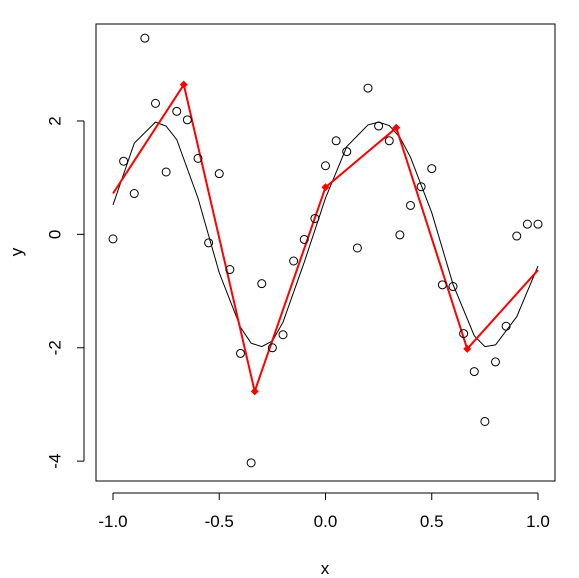 The image size is (579, 578). Describe the element at coordinates (538, 521) in the screenshot. I see `x-tick-label: 1.0` at that location.